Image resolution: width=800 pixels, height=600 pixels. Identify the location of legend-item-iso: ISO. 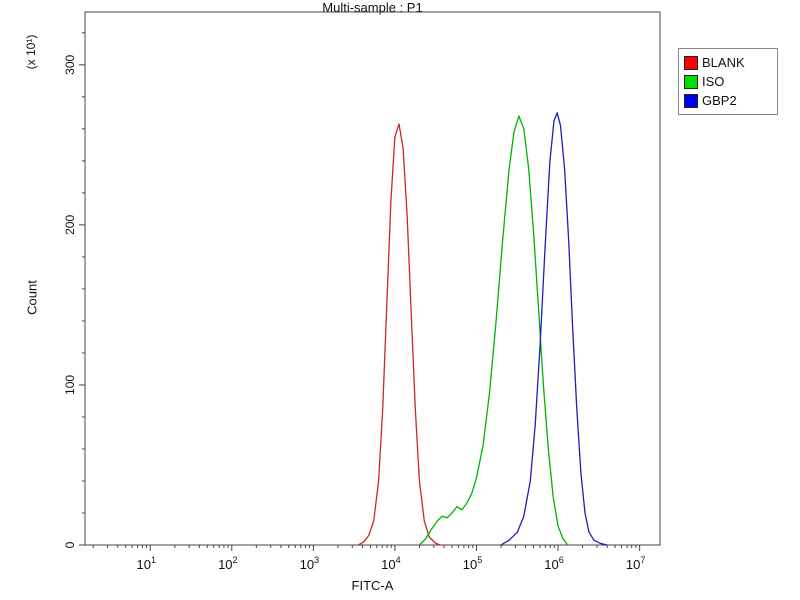
(728, 81).